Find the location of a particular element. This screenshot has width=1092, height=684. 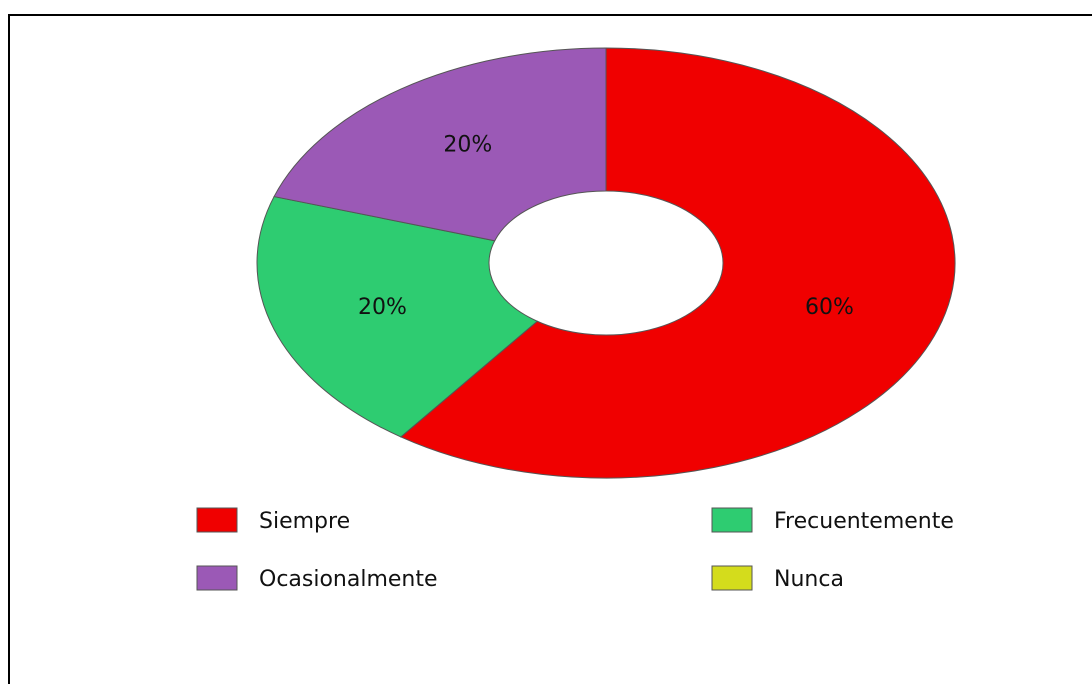

legend-label: Nunca is located at coordinates (809, 579).